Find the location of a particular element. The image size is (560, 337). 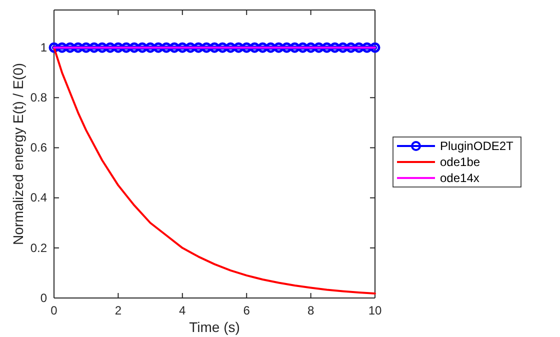

x-tick-label: 0 is located at coordinates (54, 311).